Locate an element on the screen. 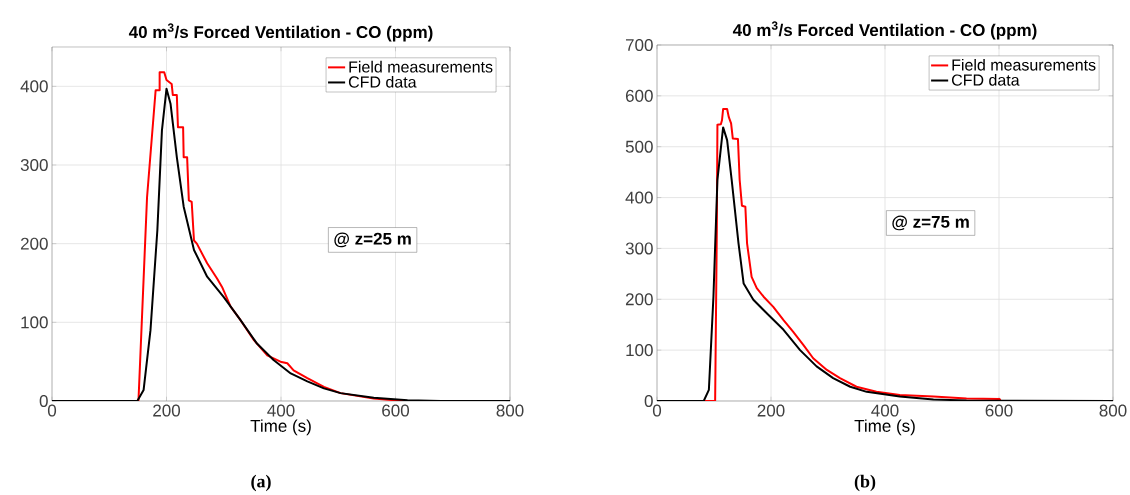 This screenshot has height=495, width=1130. text: (a) is located at coordinates (261, 483).